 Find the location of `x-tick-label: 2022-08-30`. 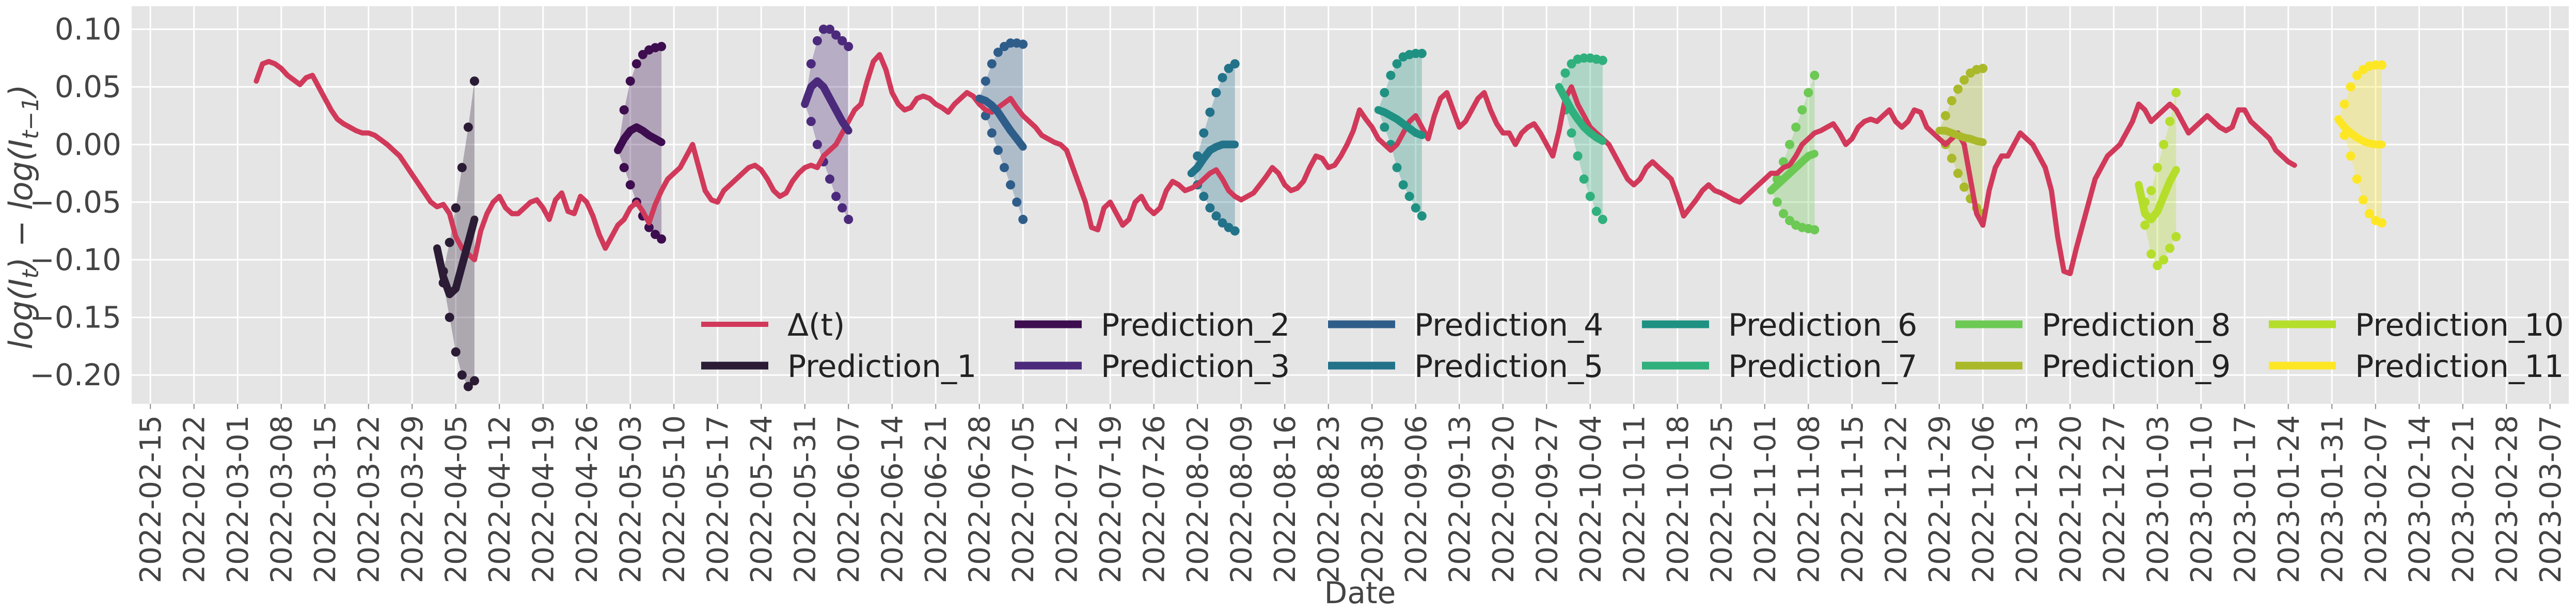

x-tick-label: 2022-08-30 is located at coordinates (1372, 499).